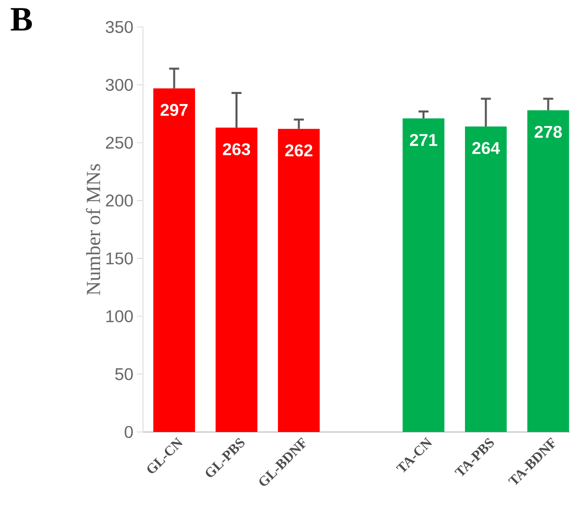 The height and width of the screenshot is (530, 570). Describe the element at coordinates (236, 149) in the screenshot. I see `data-label: 263` at that location.